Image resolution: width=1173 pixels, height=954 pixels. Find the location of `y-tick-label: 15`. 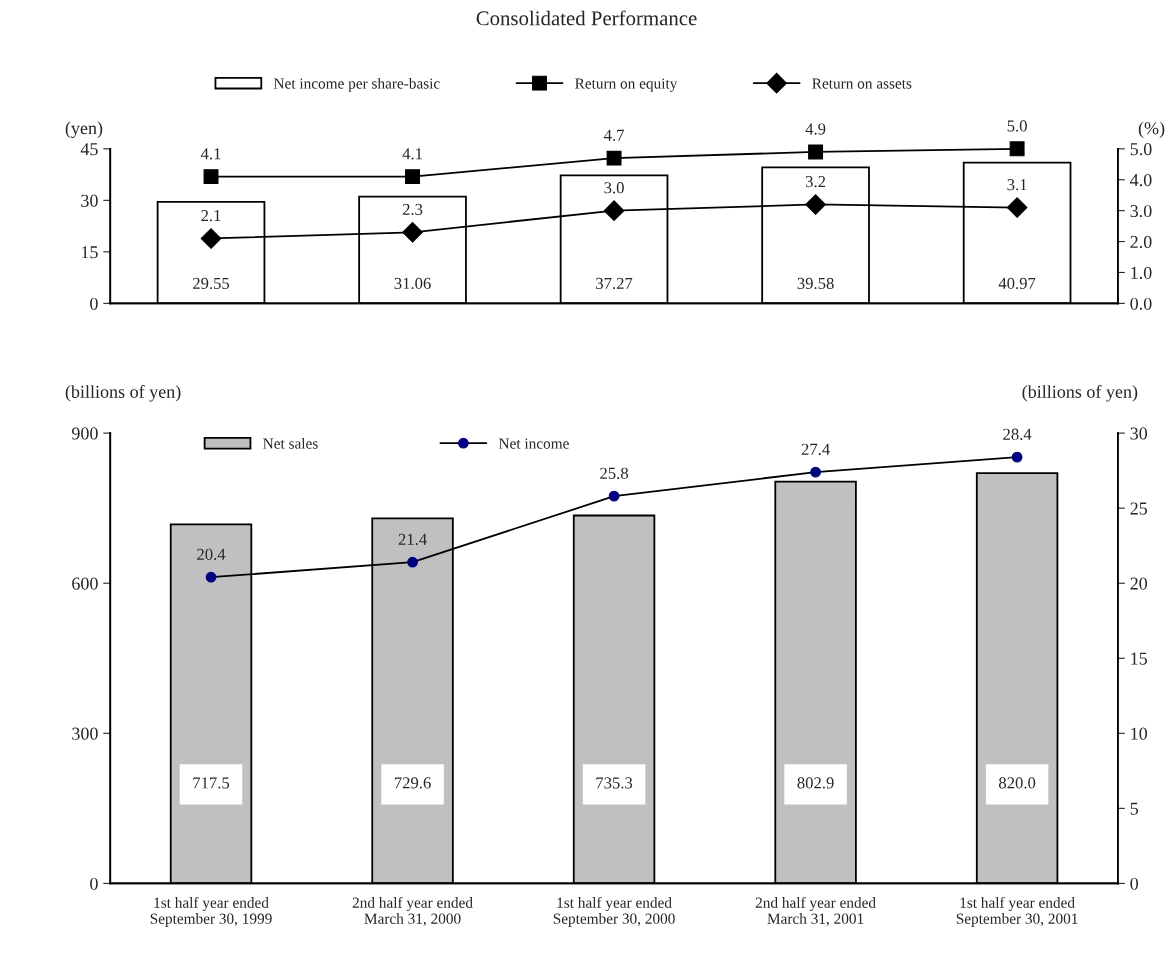

y-tick-label: 15 is located at coordinates (89, 252).